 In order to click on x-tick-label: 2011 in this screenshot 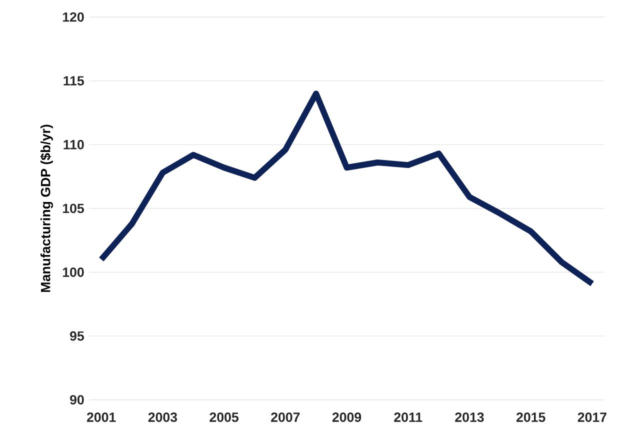, I will do `click(408, 417)`.